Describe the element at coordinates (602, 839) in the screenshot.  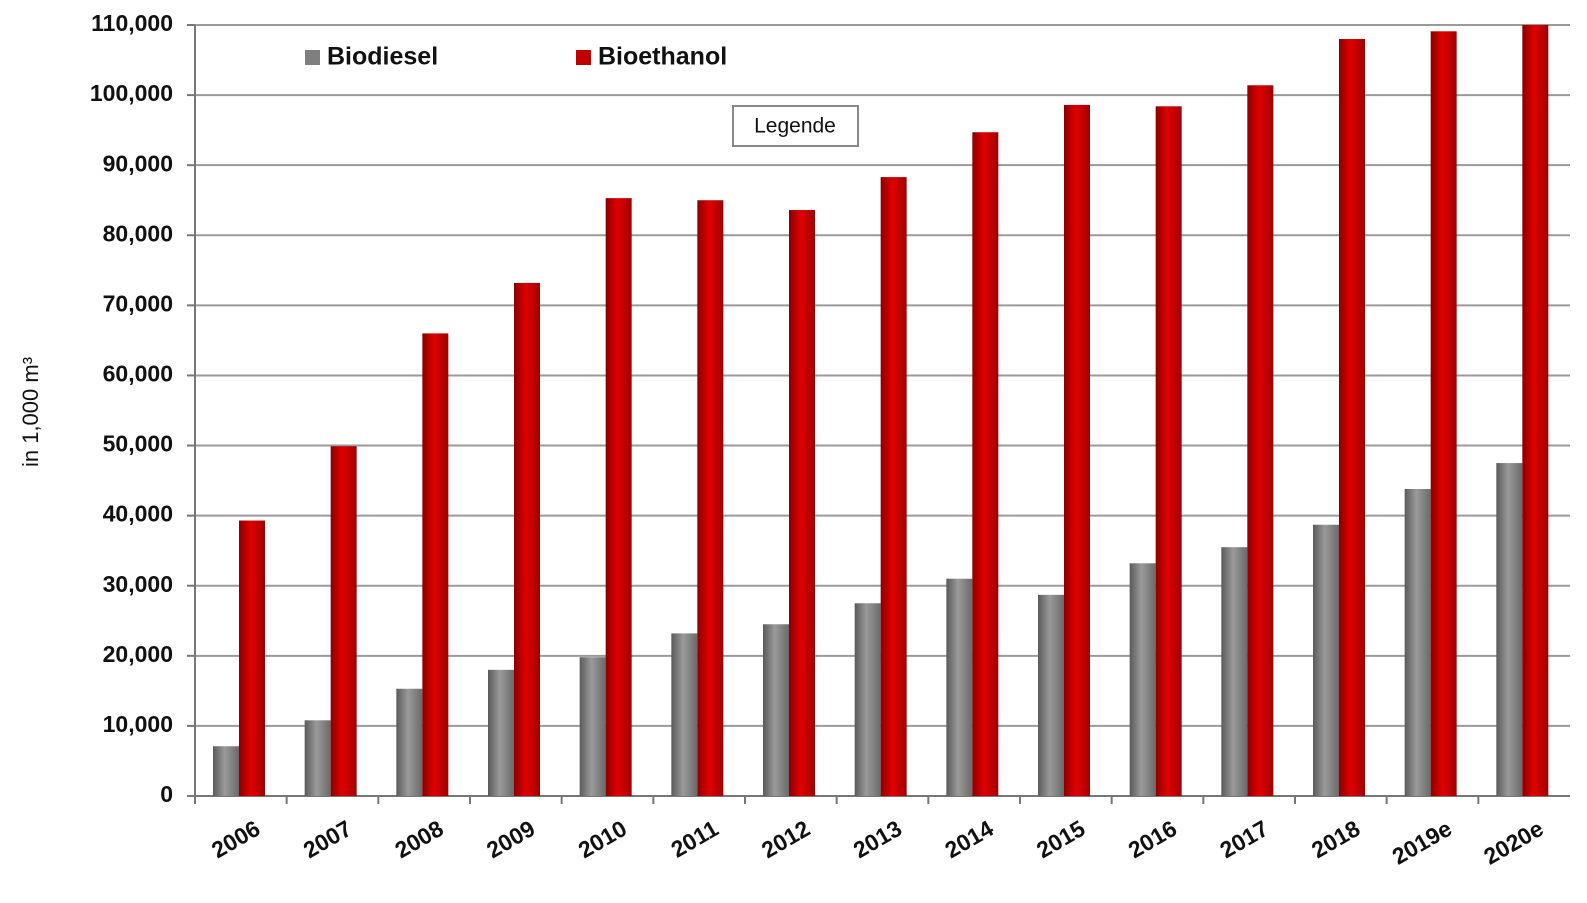
I see `x-tick-label: 2010` at that location.